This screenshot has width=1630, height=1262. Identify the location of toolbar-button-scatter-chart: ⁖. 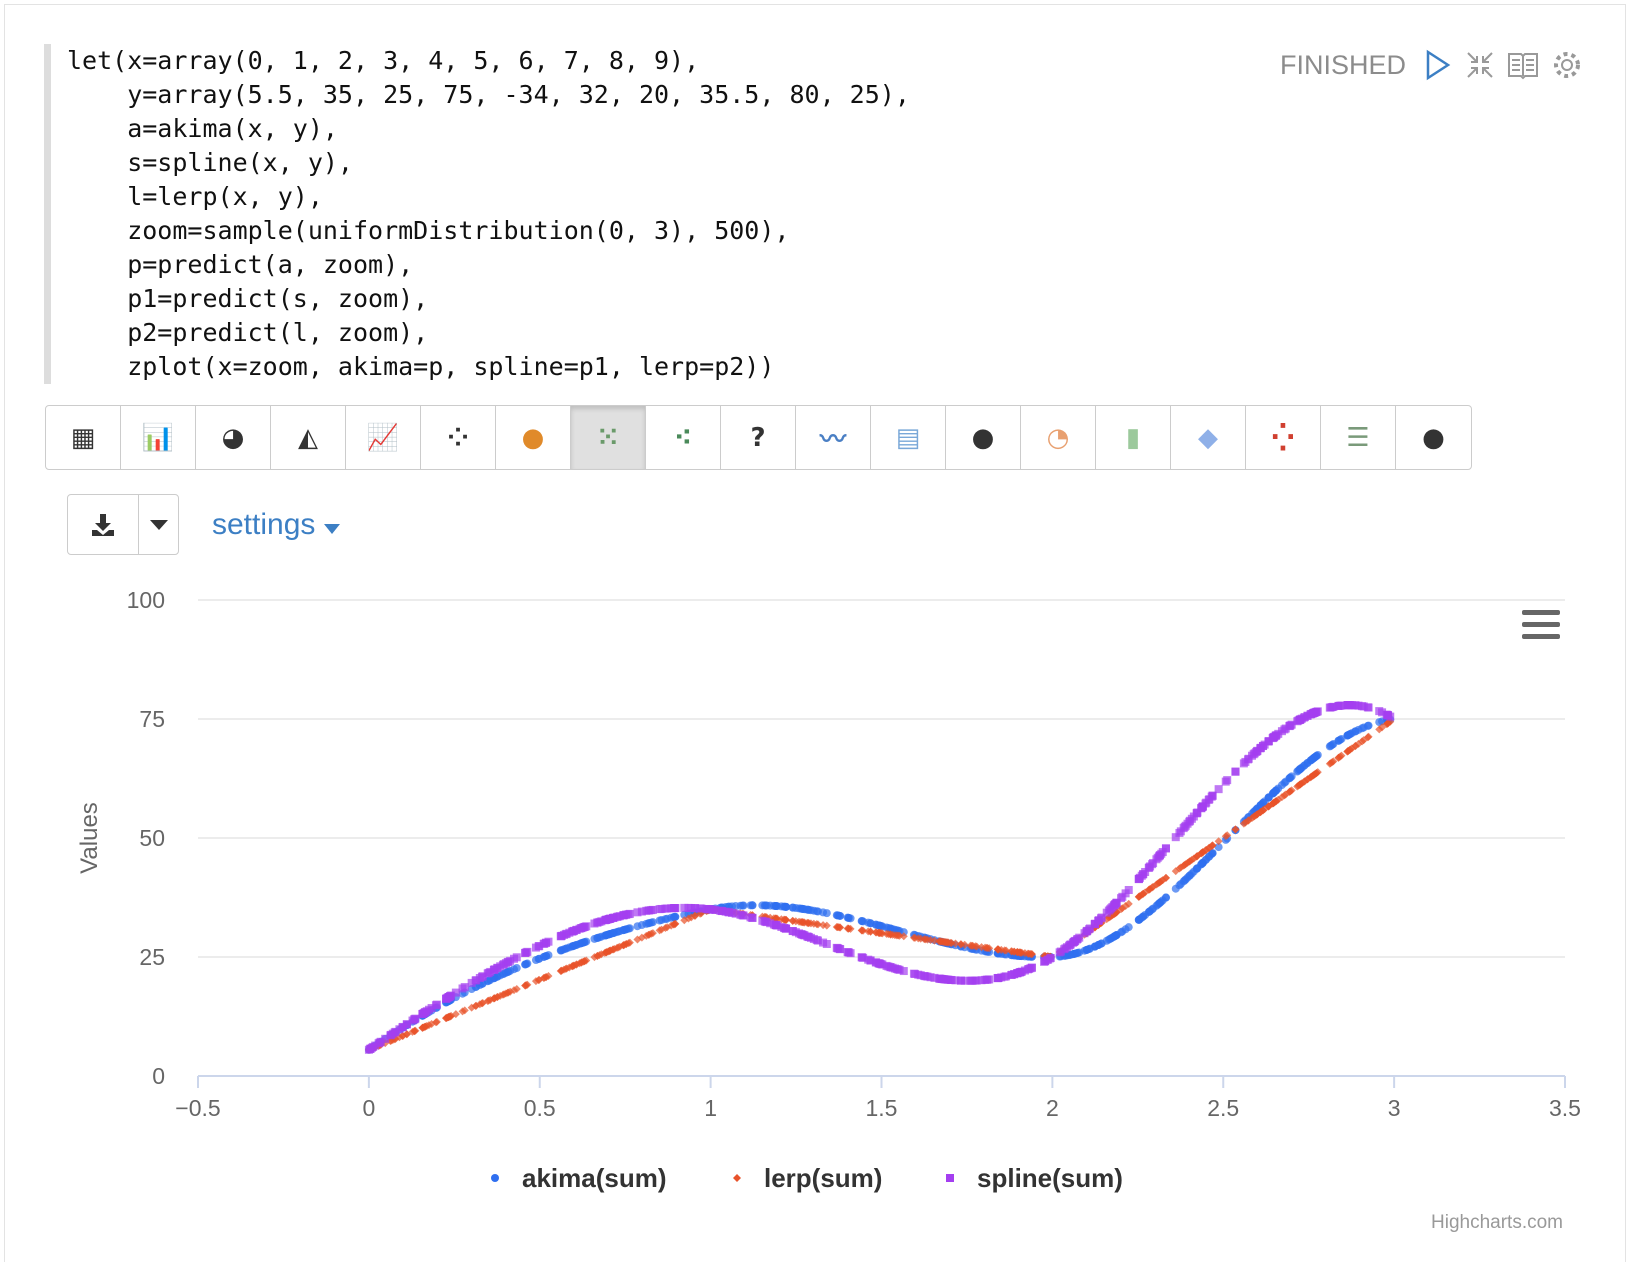
(683, 437).